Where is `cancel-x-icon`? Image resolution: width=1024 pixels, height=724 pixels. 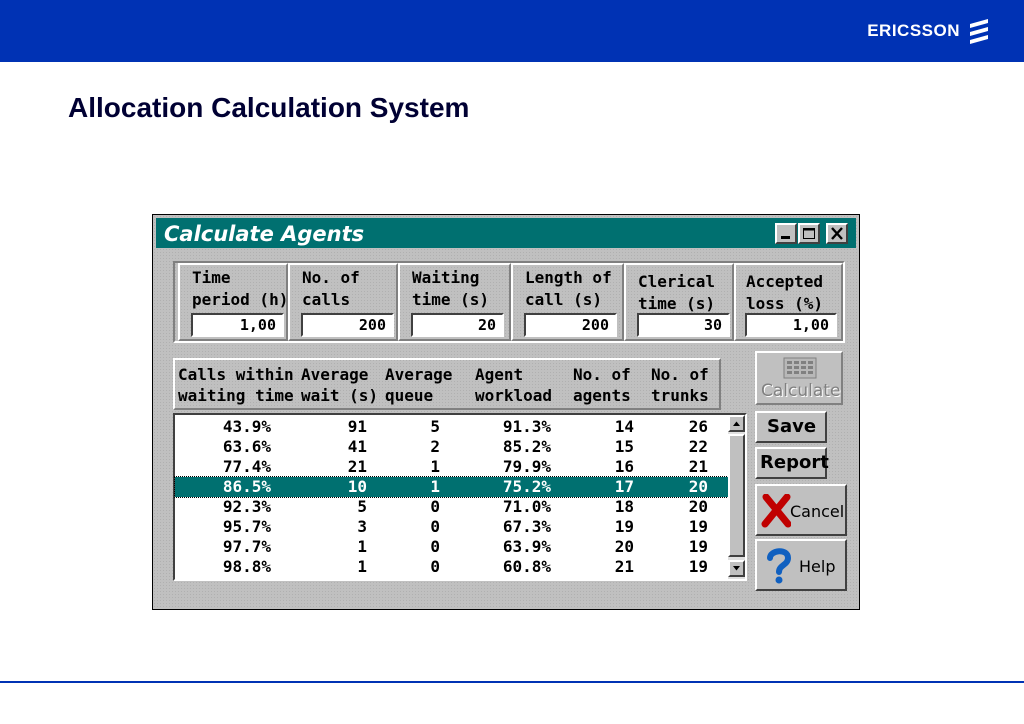 cancel-x-icon is located at coordinates (776, 511).